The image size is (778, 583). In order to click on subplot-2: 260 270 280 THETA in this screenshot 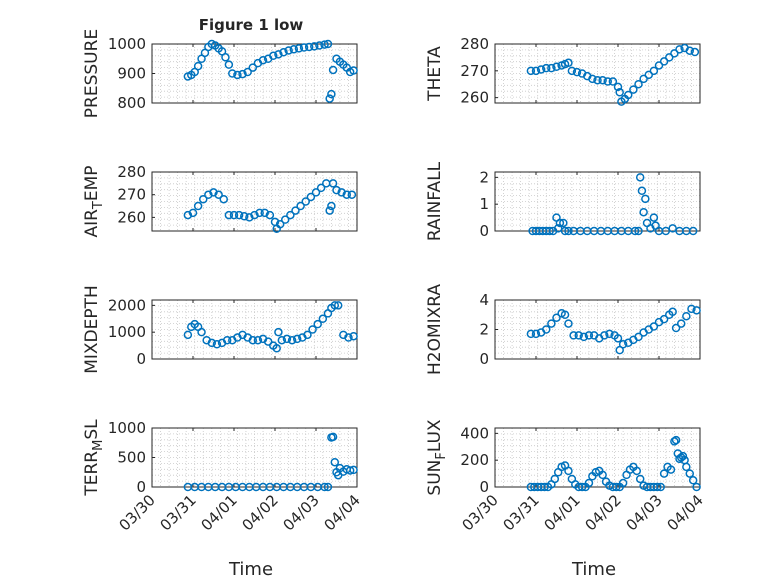, I will do `click(563, 71)`.